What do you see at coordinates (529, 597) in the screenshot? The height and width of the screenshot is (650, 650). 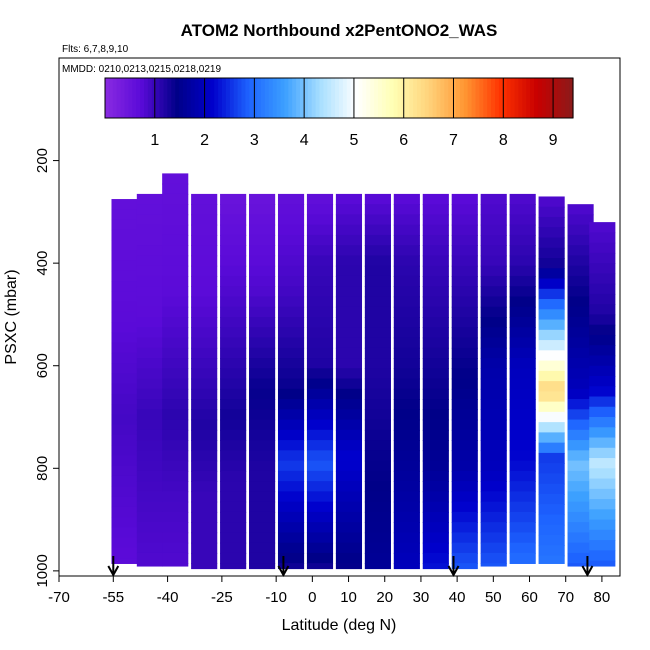 I see `x-tick-label: 60` at bounding box center [529, 597].